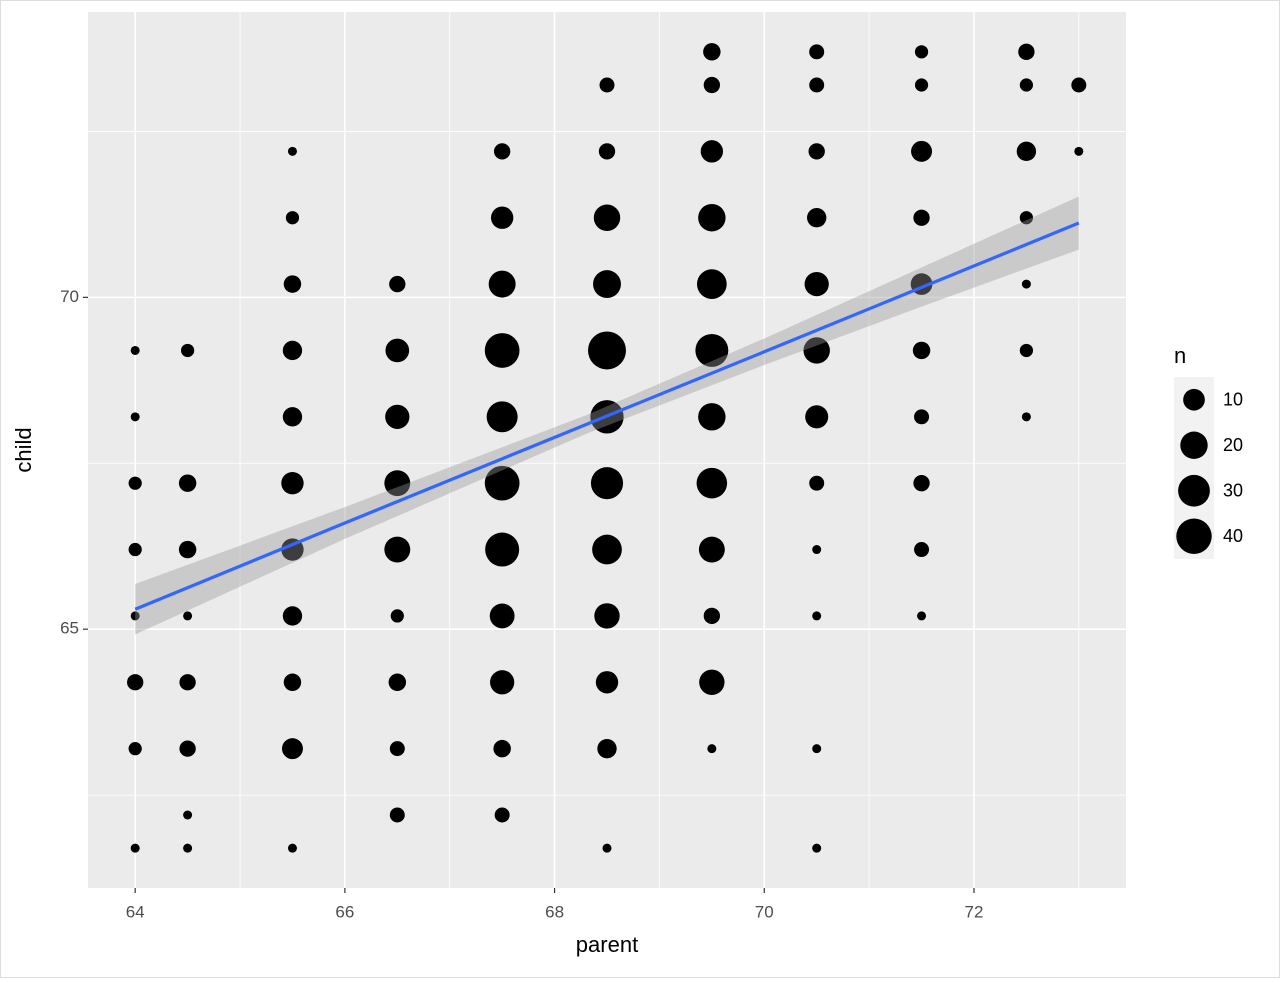 The image size is (1280, 982). What do you see at coordinates (1233, 491) in the screenshot?
I see `legend-label: 30` at bounding box center [1233, 491].